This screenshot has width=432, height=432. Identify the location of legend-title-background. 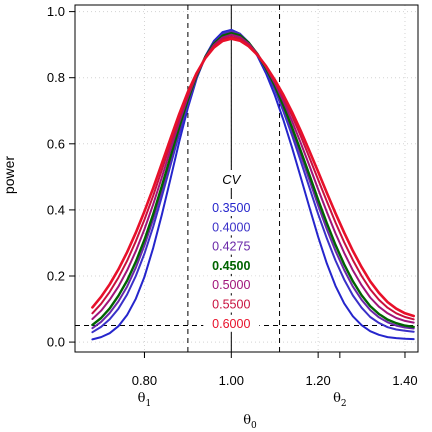
(231, 179).